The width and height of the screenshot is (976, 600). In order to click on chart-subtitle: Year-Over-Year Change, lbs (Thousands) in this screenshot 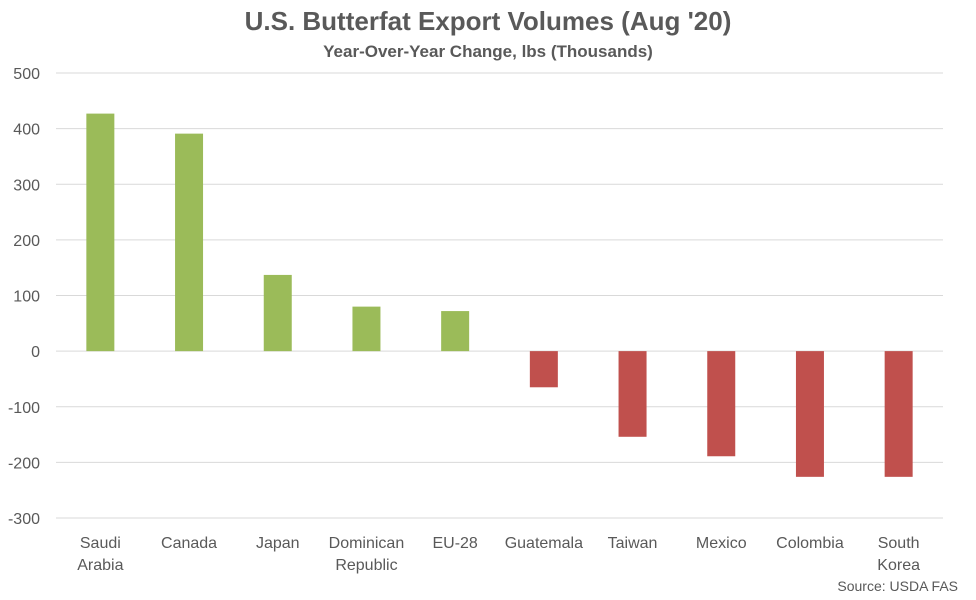, I will do `click(488, 51)`.